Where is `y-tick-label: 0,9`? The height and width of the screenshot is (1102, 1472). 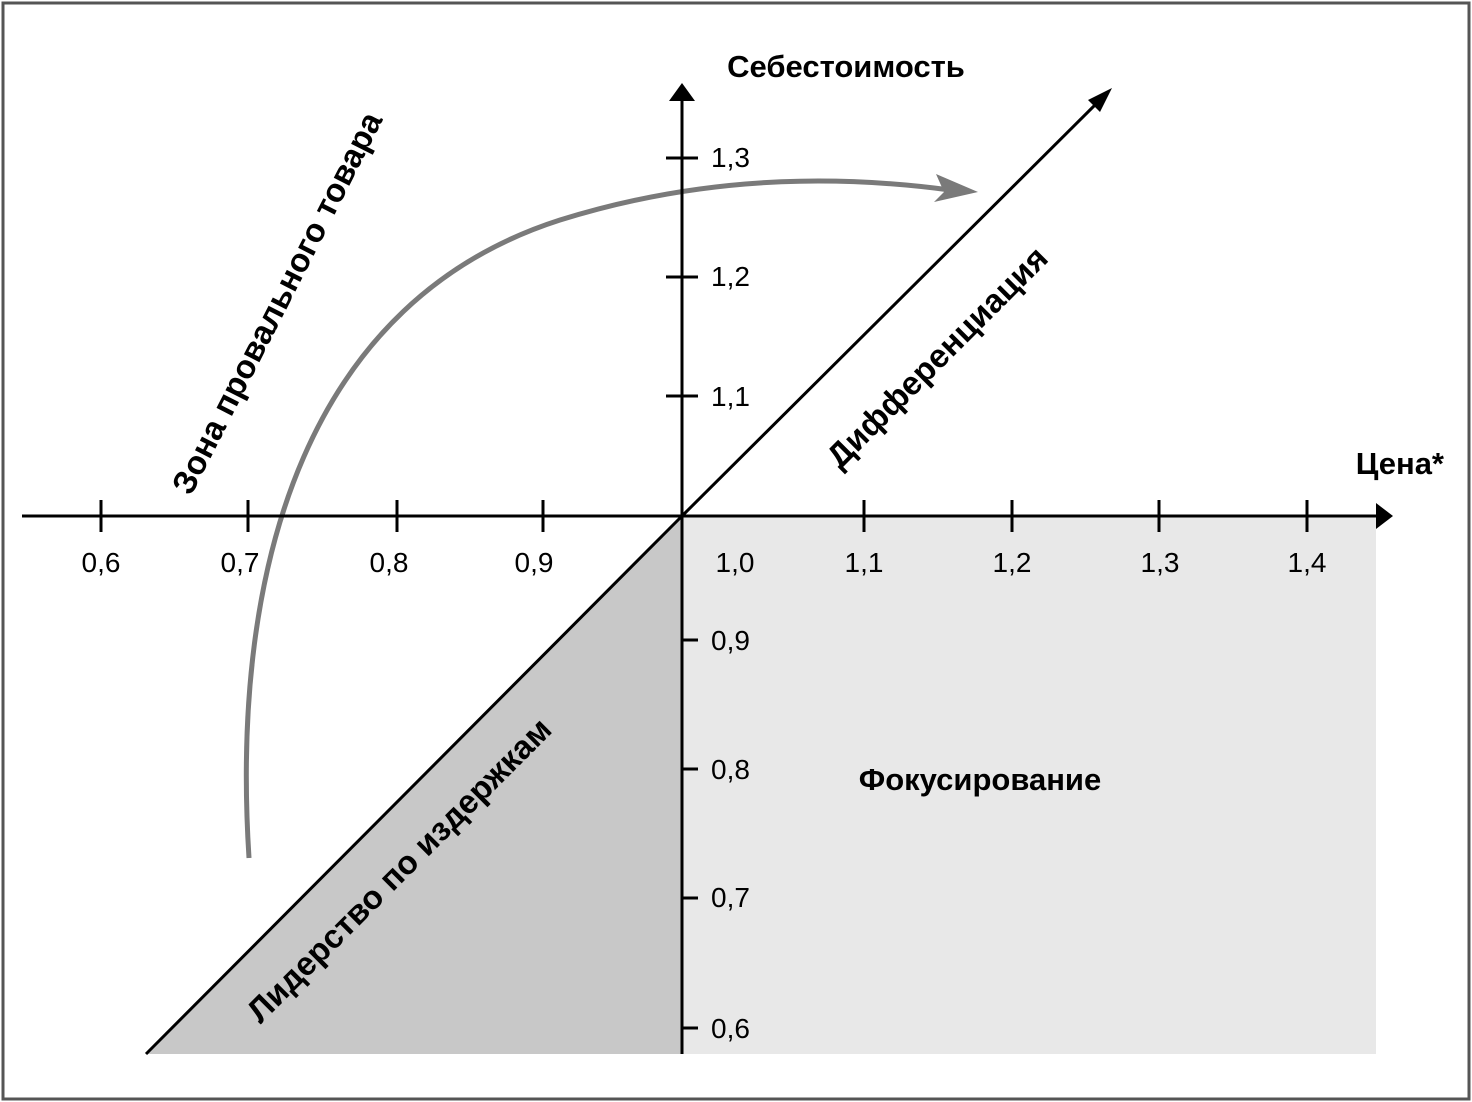 y-tick-label: 0,9 is located at coordinates (730, 640).